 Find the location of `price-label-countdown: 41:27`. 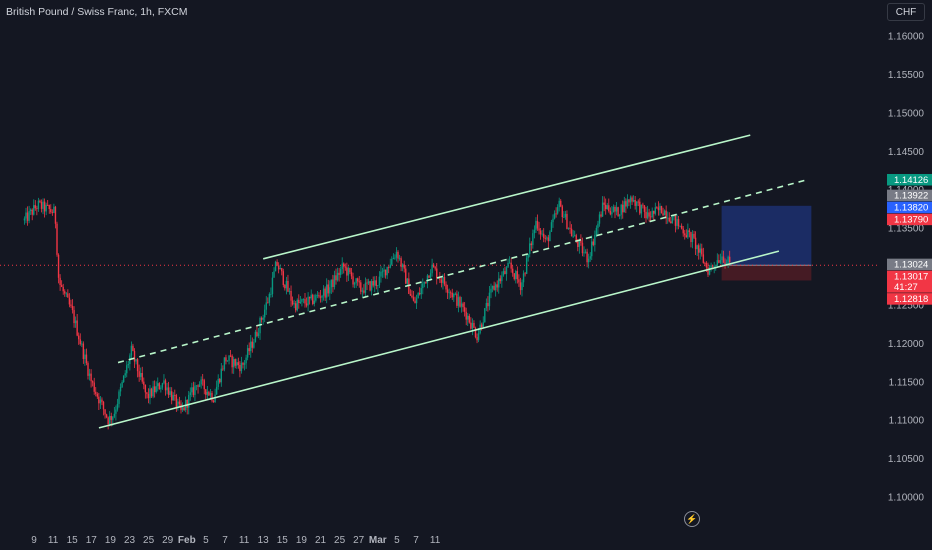

price-label-countdown: 41:27 is located at coordinates (906, 287).